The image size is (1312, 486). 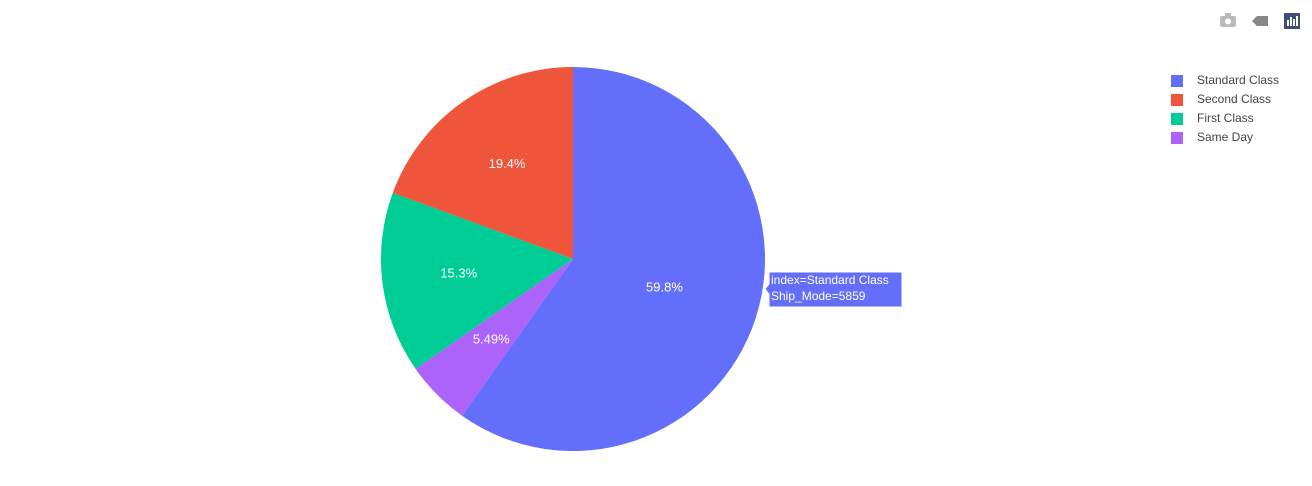 I want to click on tooltip-box, so click(x=833, y=289).